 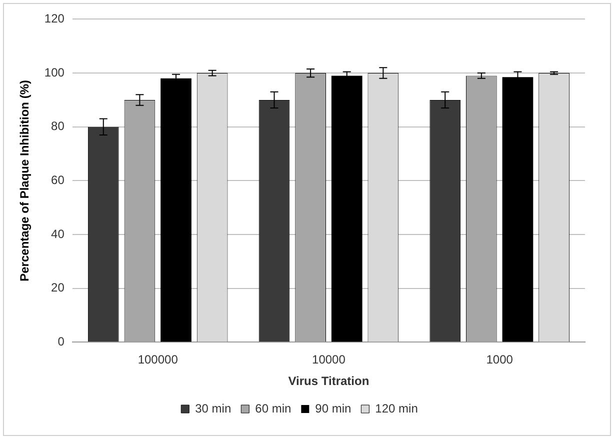 I want to click on bar, so click(x=176, y=210).